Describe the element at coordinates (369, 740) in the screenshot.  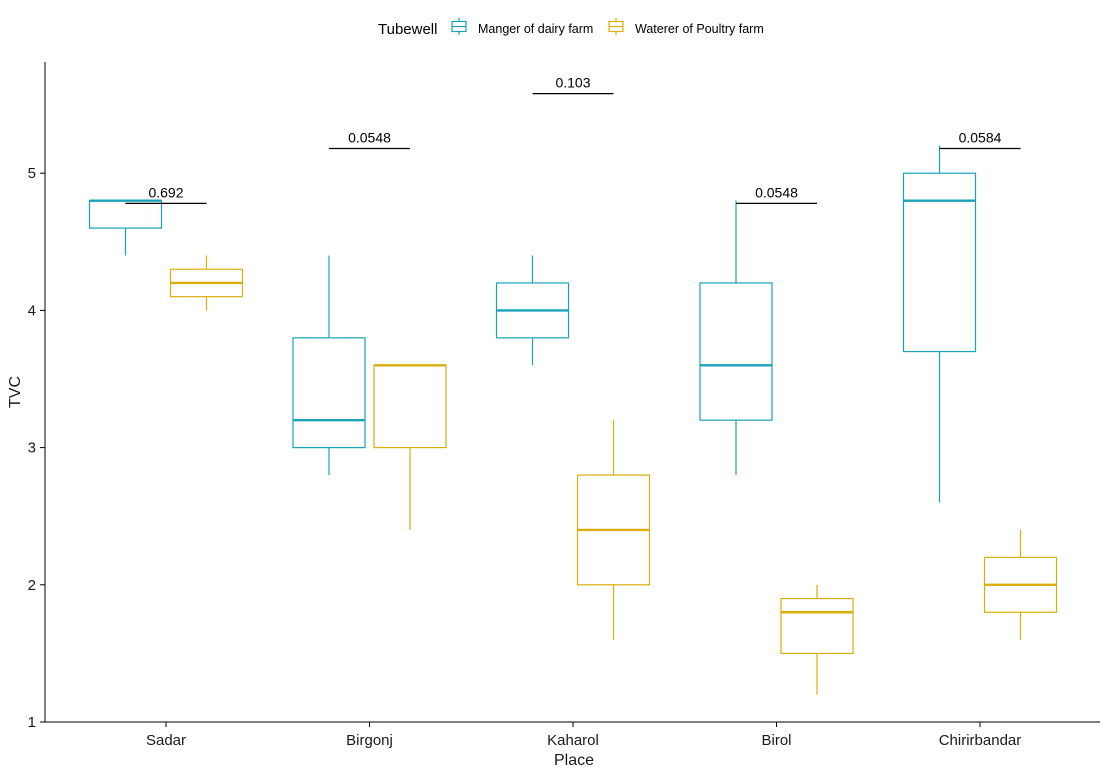
I see `x-tick-label: Birgonj` at that location.